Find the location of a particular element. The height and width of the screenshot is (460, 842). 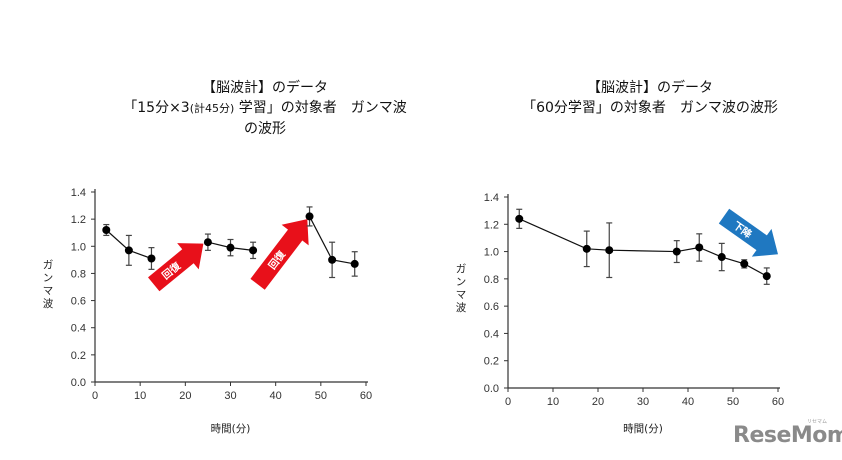

annotation-arrow: 下降 is located at coordinates (748, 232).